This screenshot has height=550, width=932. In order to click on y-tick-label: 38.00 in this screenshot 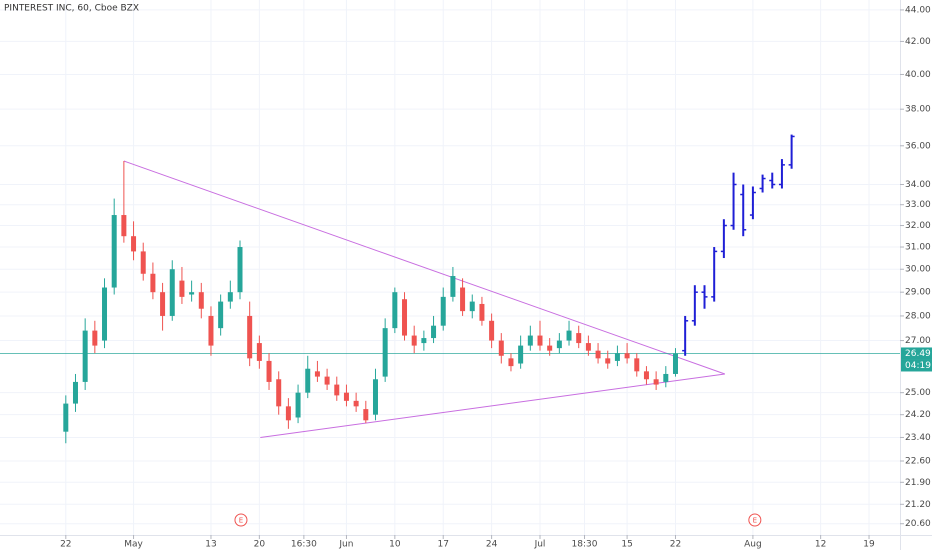, I will do `click(918, 110)`.